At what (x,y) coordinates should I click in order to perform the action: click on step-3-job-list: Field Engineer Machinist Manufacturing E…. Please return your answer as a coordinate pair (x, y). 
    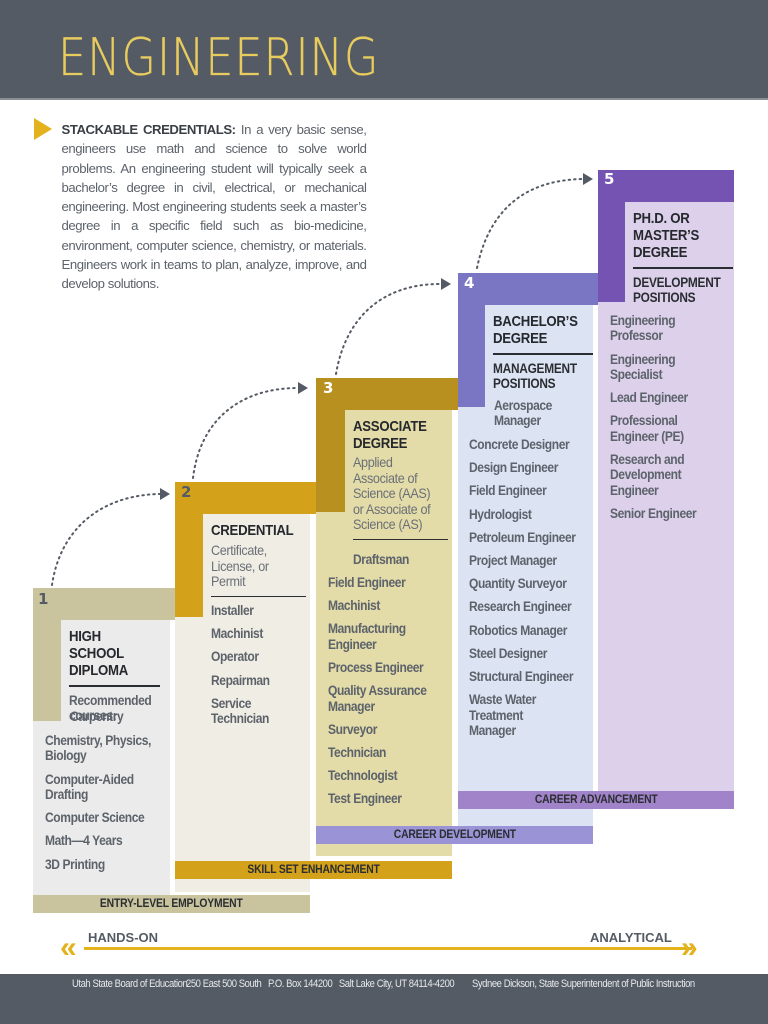
    Looking at the image, I should click on (390, 695).